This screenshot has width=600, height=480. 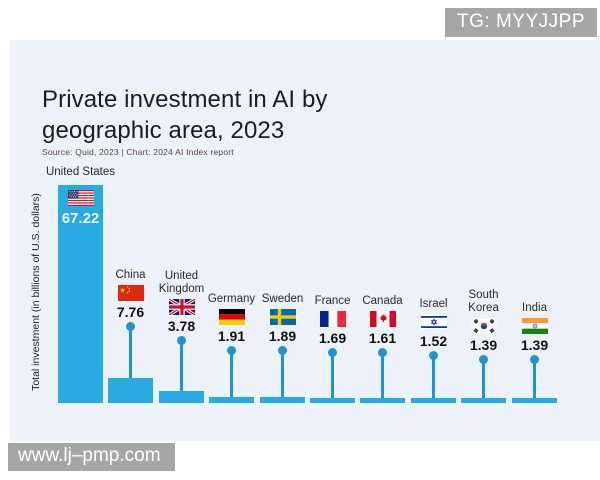 I want to click on stem-germany, so click(x=231, y=373).